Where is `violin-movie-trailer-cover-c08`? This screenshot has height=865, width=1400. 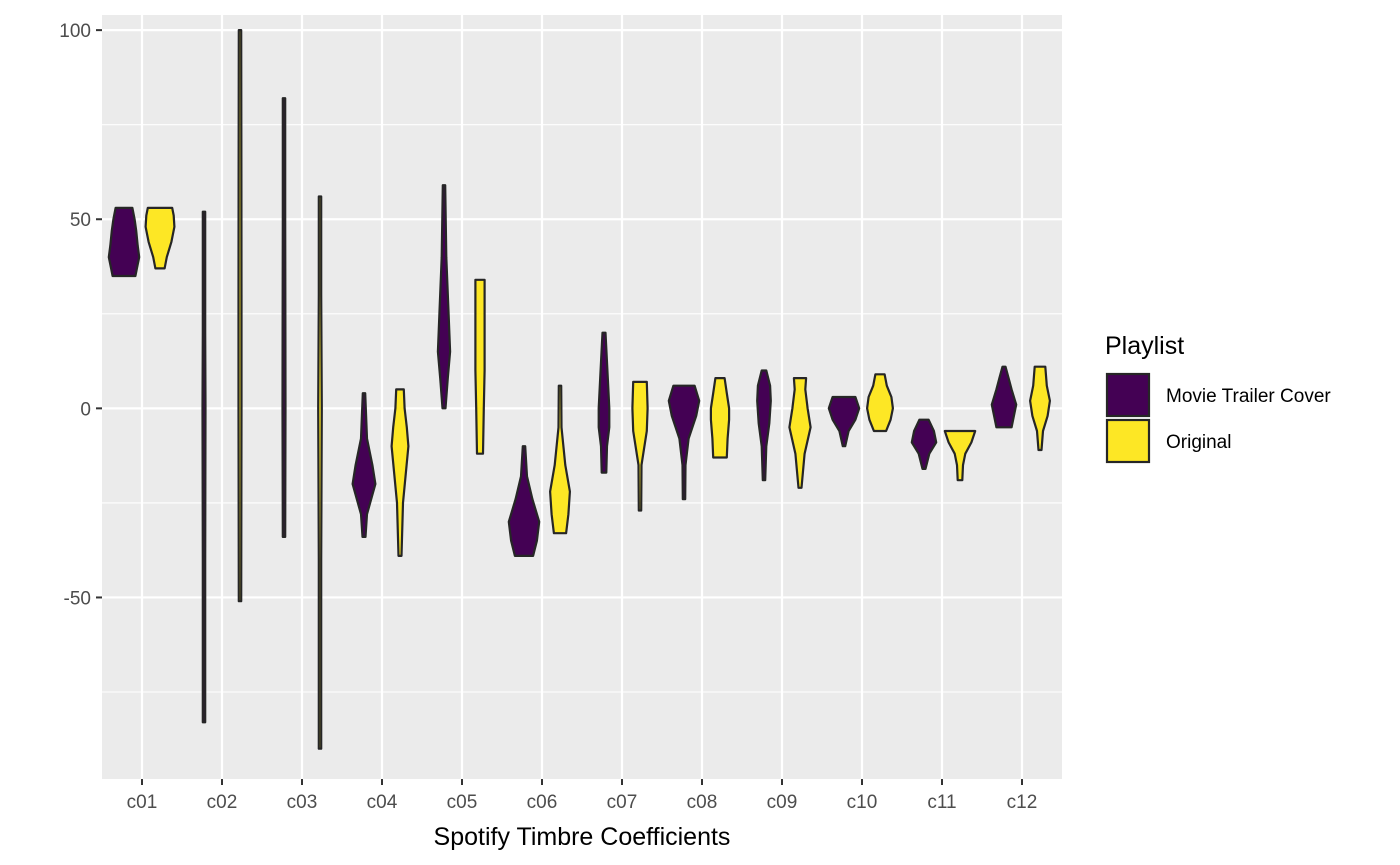
violin-movie-trailer-cover-c08 is located at coordinates (684, 442).